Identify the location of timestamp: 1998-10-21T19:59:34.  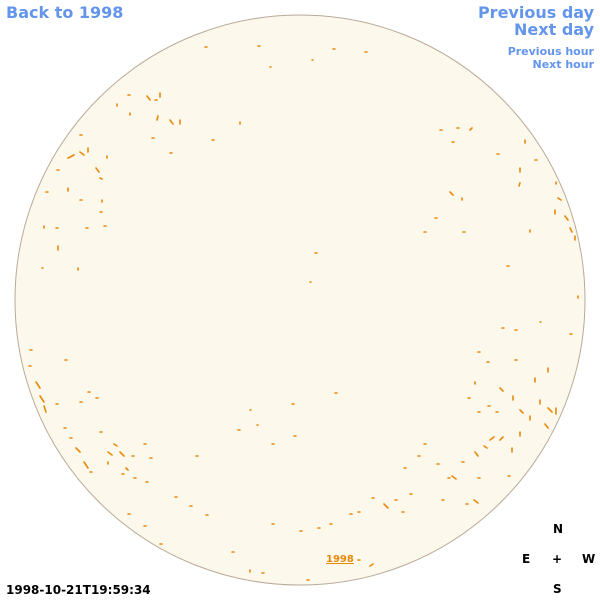
(78, 590).